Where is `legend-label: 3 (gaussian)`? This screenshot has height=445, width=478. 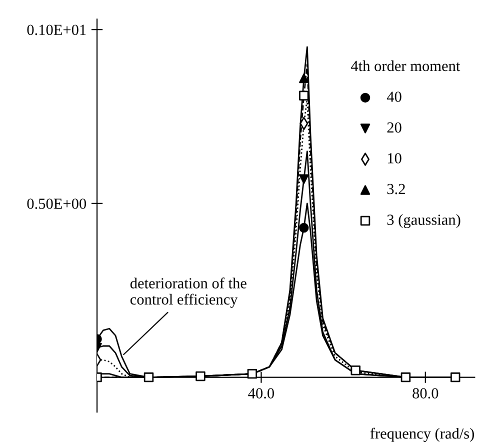 legend-label: 3 (gaussian) is located at coordinates (423, 221).